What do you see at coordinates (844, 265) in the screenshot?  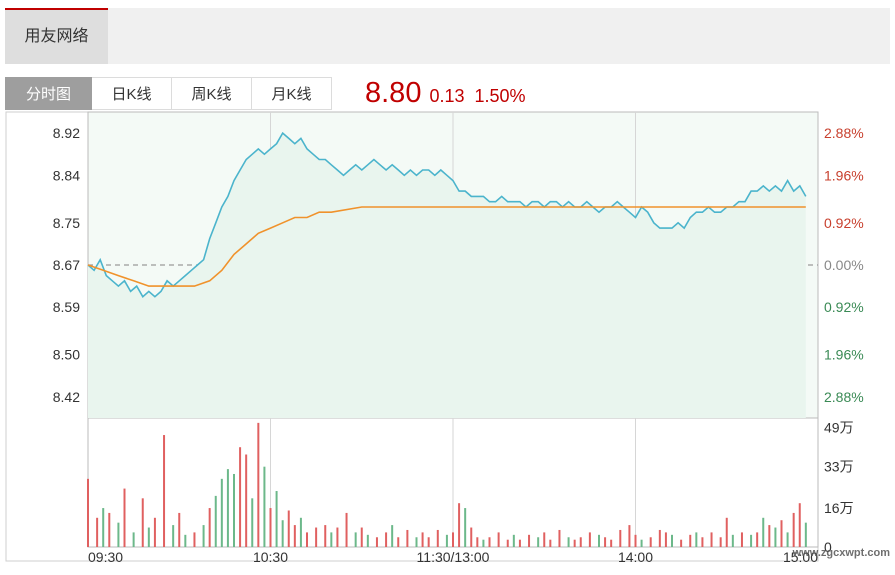 I see `percent-tick-label: 0.00%` at bounding box center [844, 265].